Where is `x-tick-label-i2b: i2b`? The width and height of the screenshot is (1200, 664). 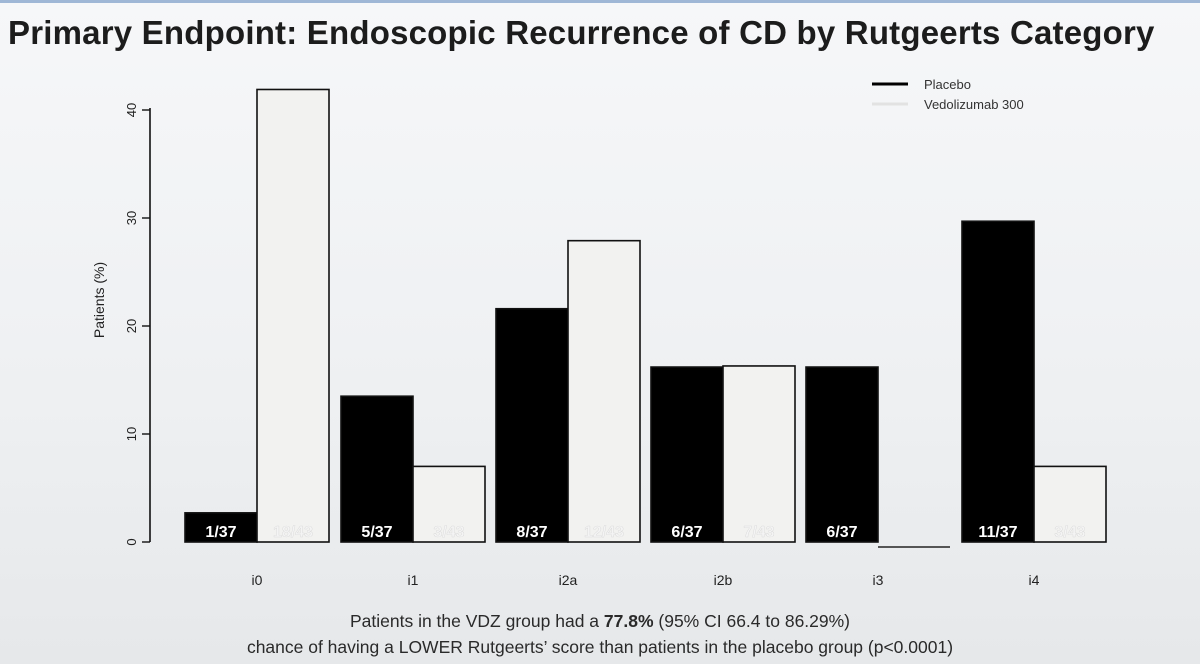
x-tick-label-i2b: i2b is located at coordinates (723, 580).